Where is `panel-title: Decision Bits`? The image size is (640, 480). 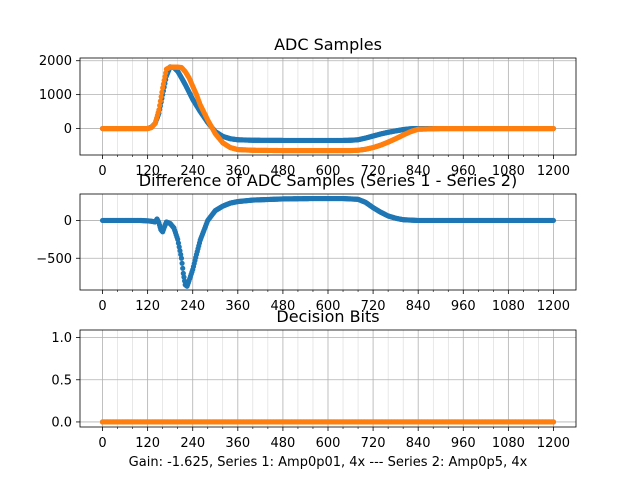 panel-title: Decision Bits is located at coordinates (327, 316).